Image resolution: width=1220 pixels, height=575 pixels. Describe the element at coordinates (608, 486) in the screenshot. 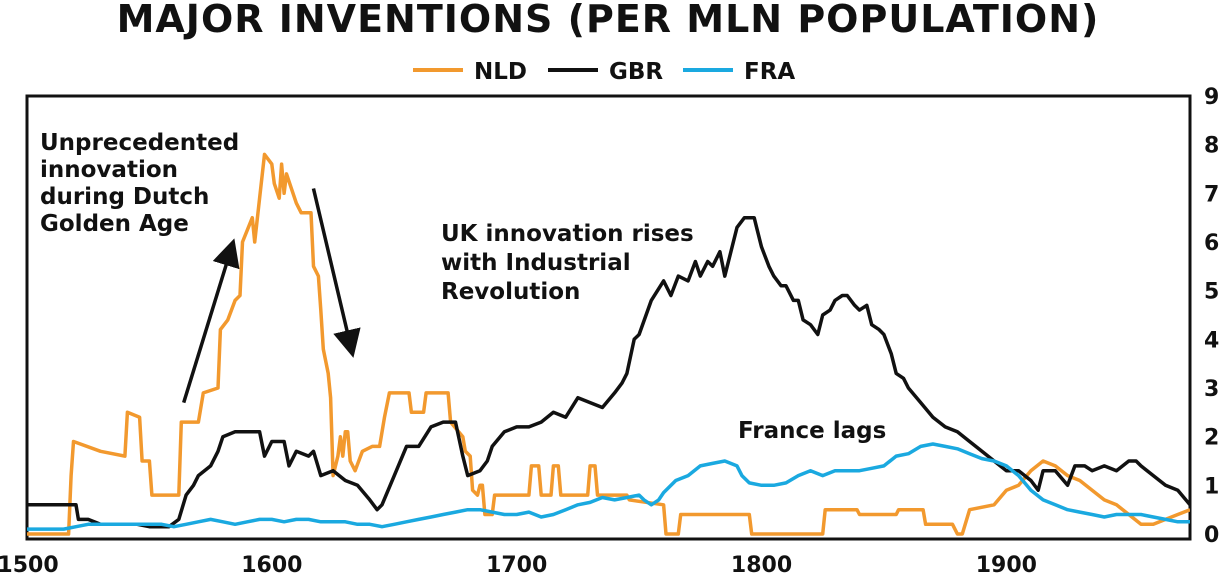

I see `series-line-fra` at that location.